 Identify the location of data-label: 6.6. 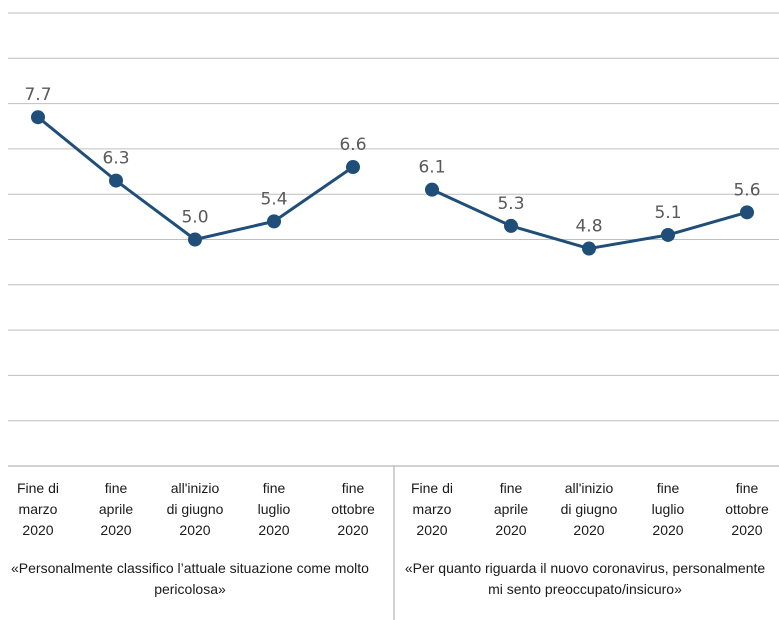
(352, 145).